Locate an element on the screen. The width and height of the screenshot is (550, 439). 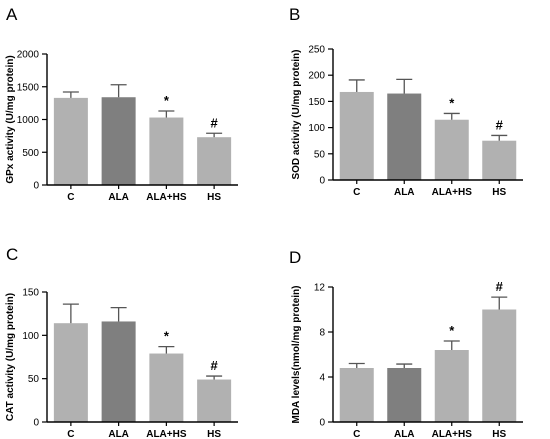
y-axis-title: CAT activity (U/mg protein) is located at coordinates (10, 357).